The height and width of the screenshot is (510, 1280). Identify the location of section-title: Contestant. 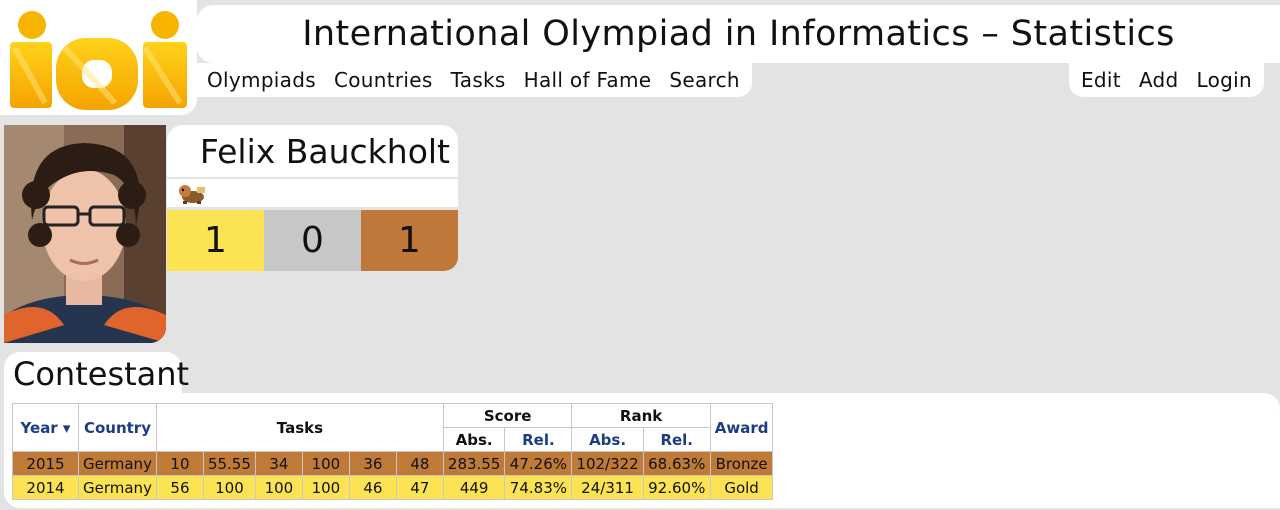
(101, 374).